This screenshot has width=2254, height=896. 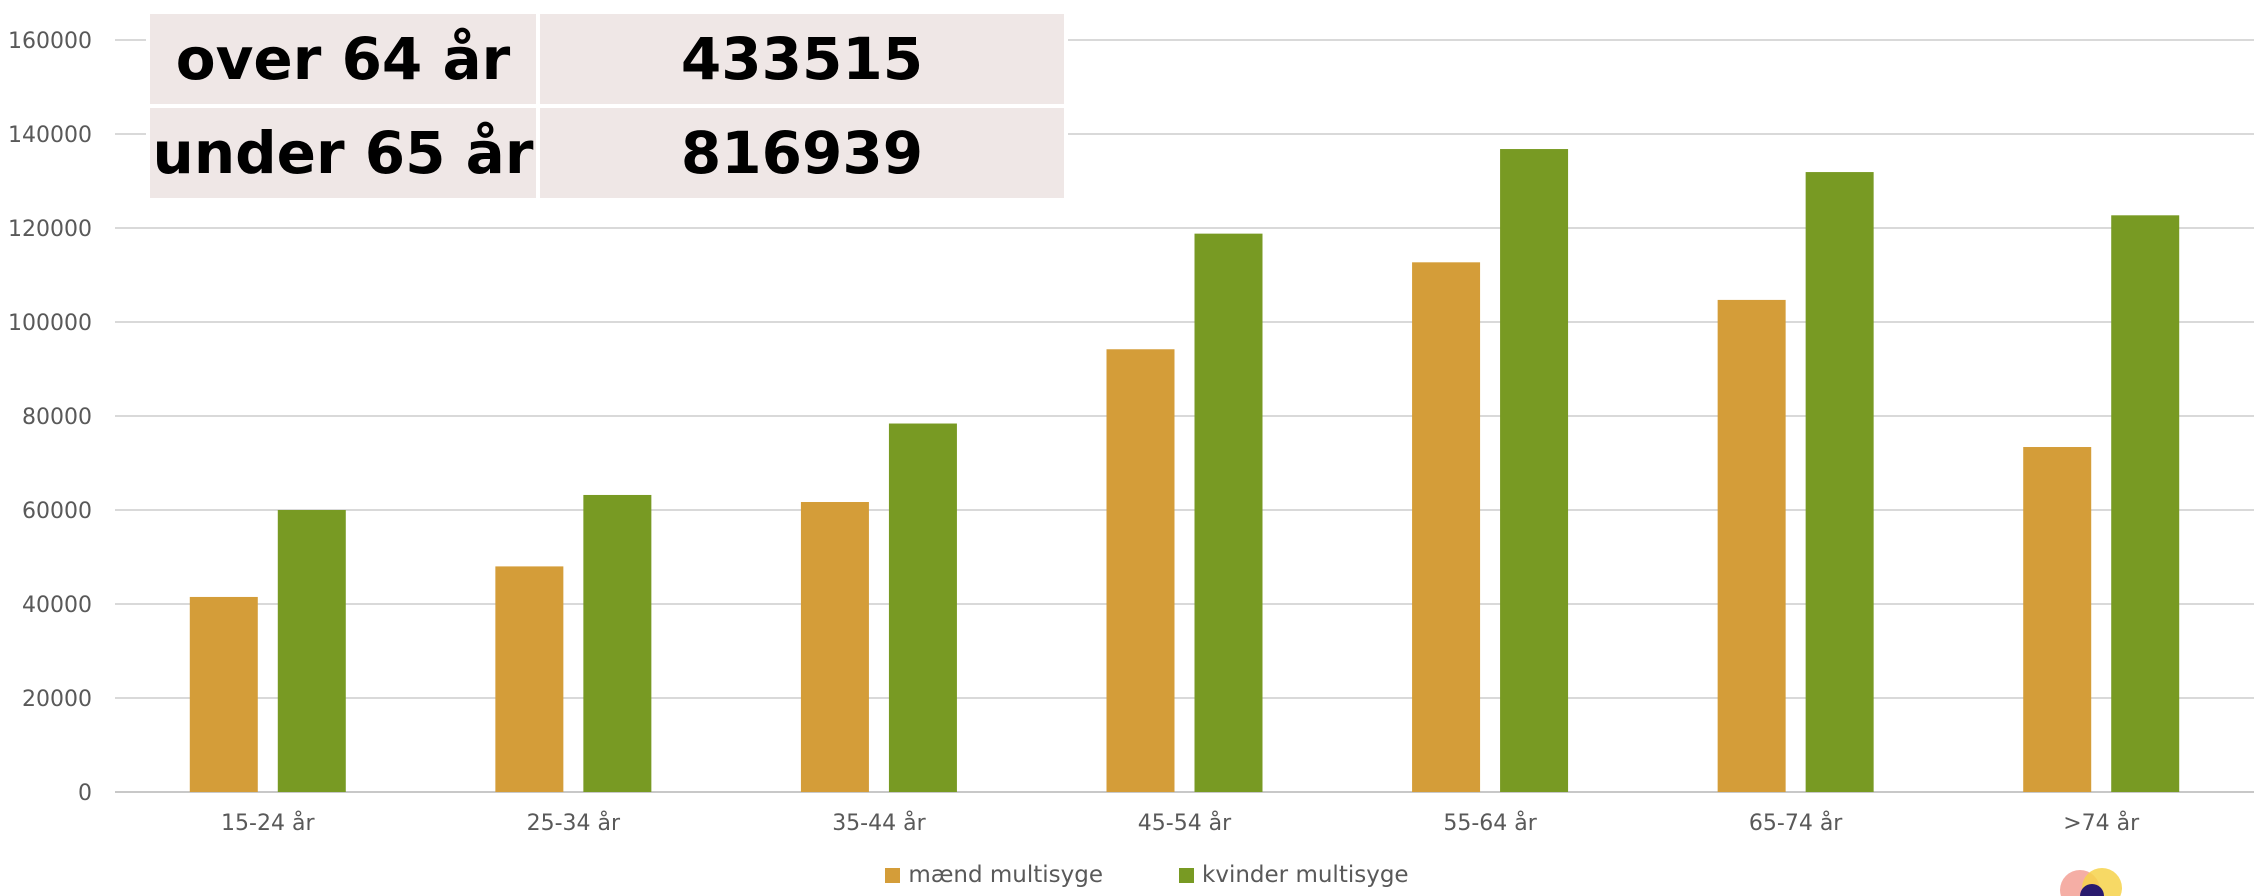 I want to click on summary-row-over-64: over 64 år 433515, so click(x=607, y=59).